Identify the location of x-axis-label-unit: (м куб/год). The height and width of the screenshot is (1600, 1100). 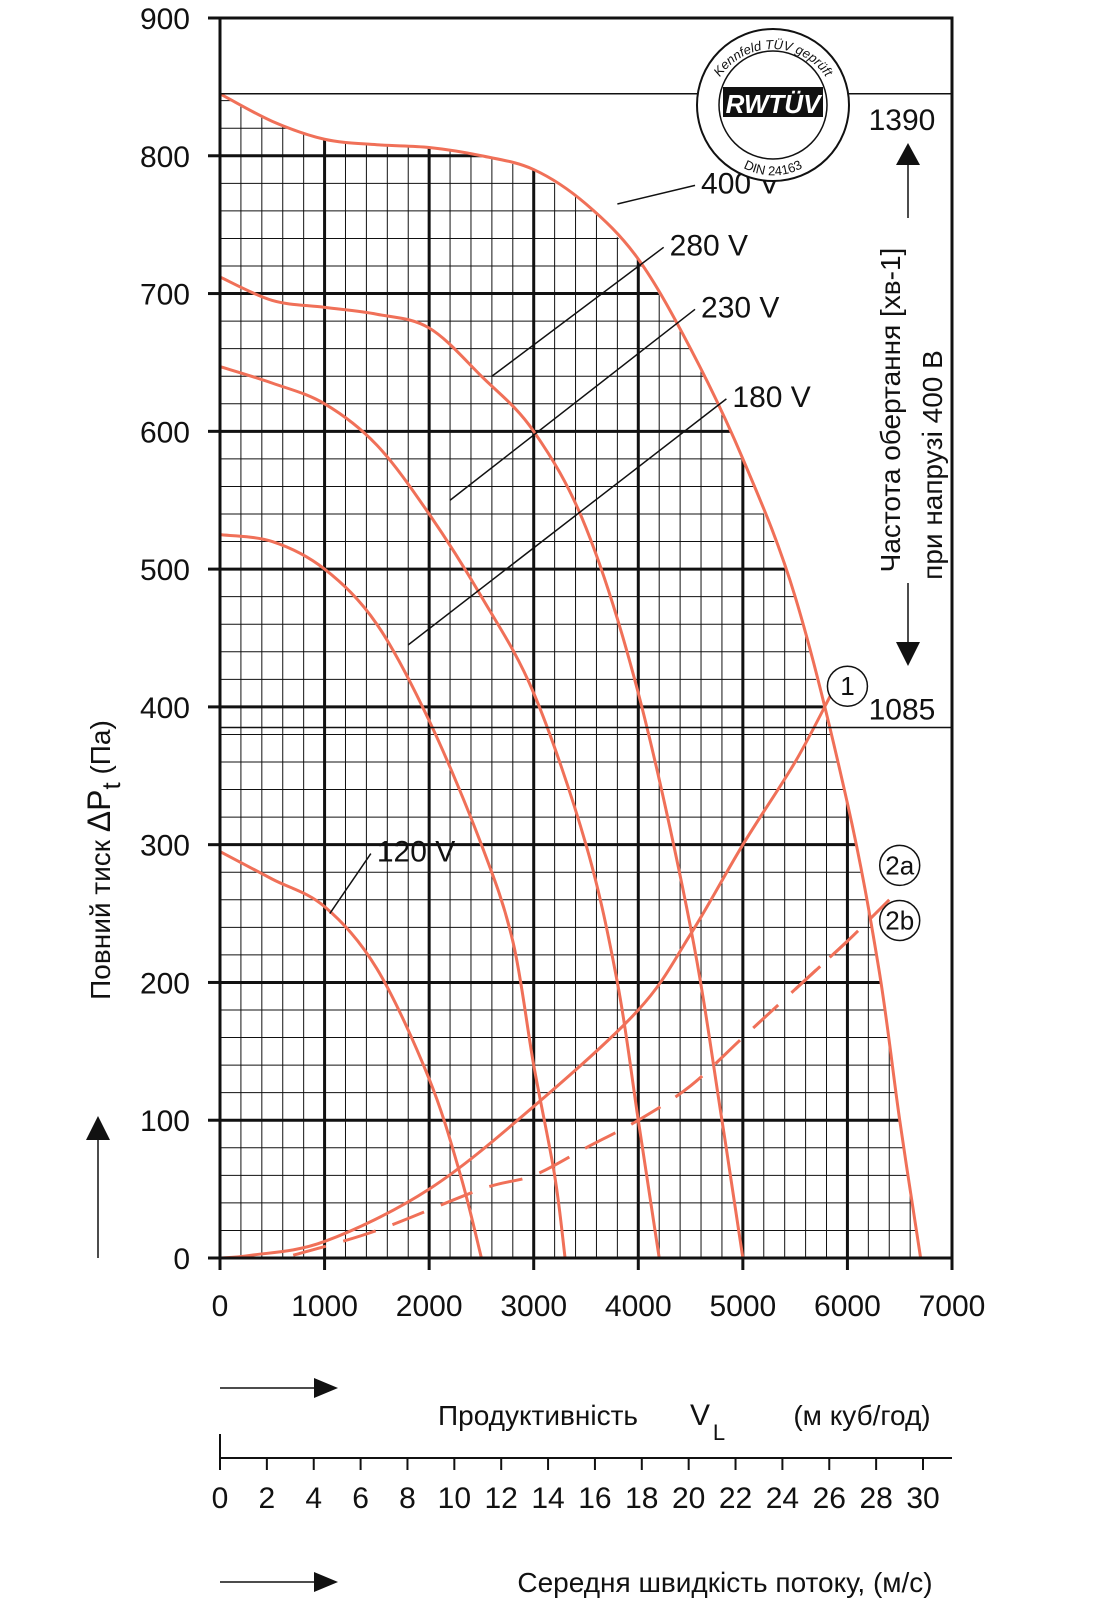
(861, 1415).